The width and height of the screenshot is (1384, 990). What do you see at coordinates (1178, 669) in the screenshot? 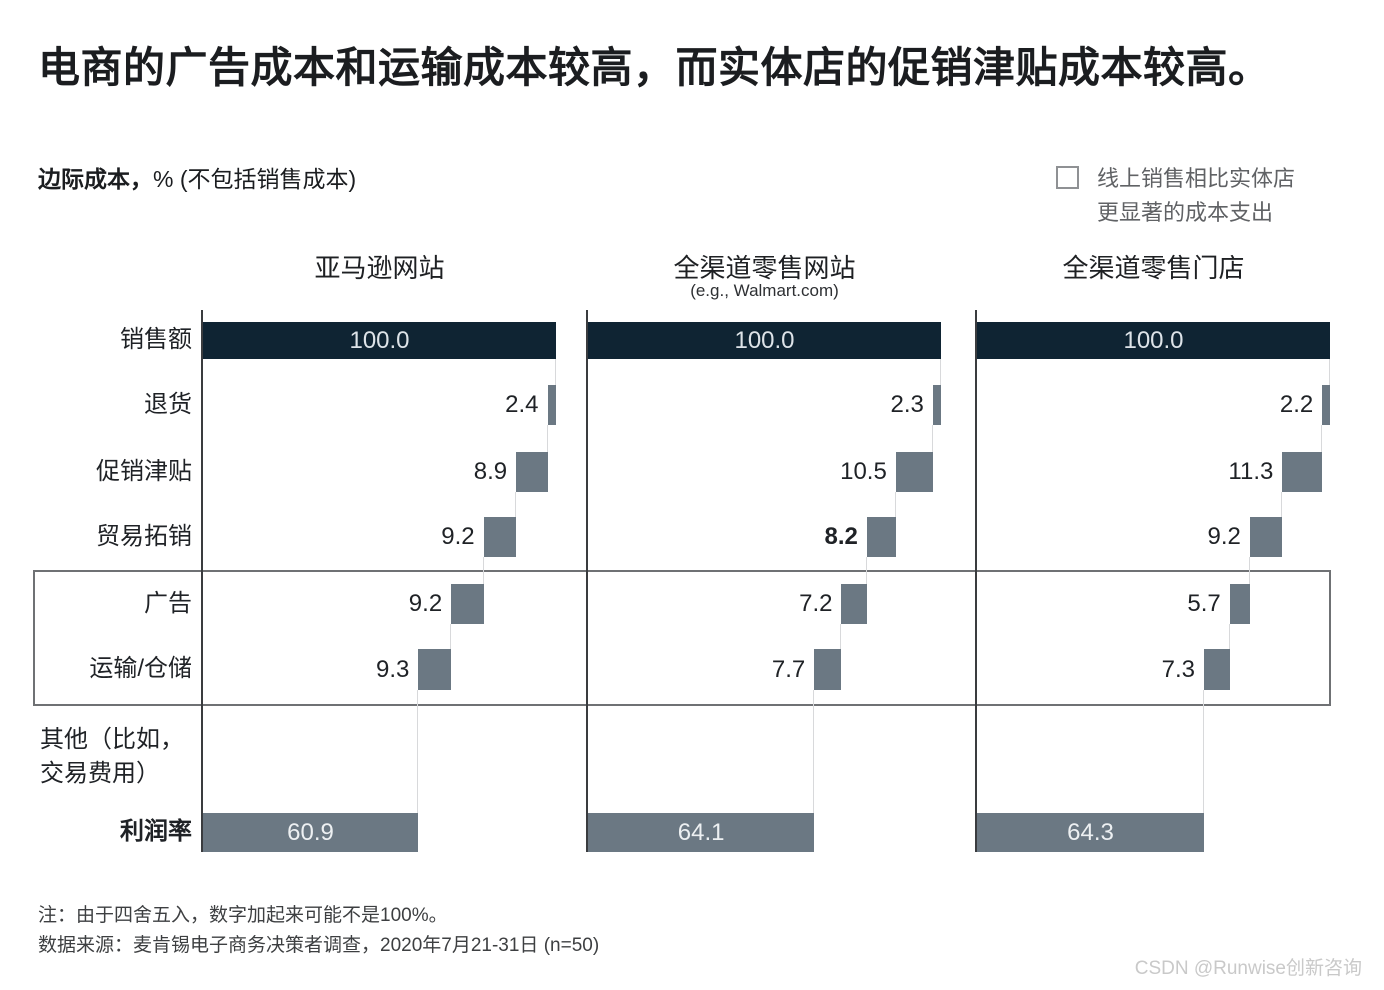
I see `value-label-shipping-warehousing: 7.3` at bounding box center [1178, 669].